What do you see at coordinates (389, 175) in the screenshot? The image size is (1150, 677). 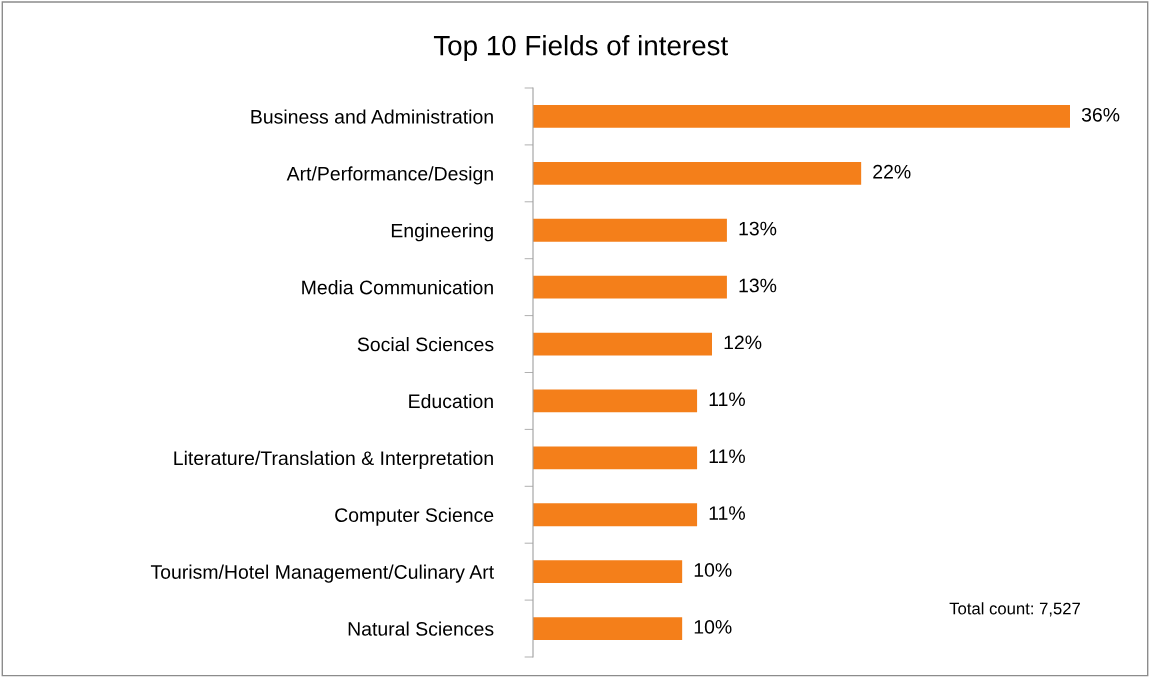 I see `y-tick-label: Art/Performance/Design` at bounding box center [389, 175].